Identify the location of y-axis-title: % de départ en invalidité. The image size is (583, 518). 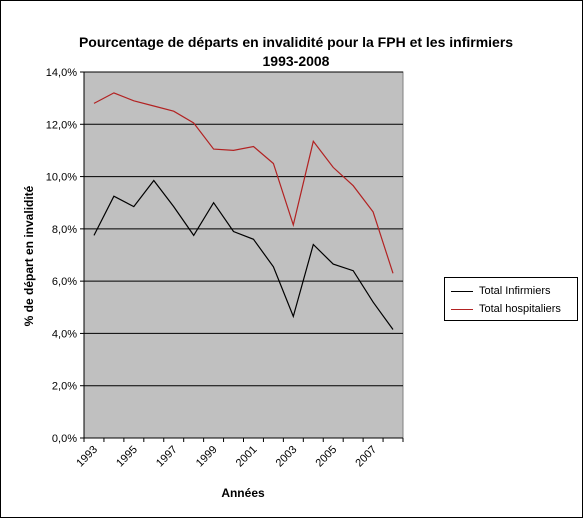
(29, 255).